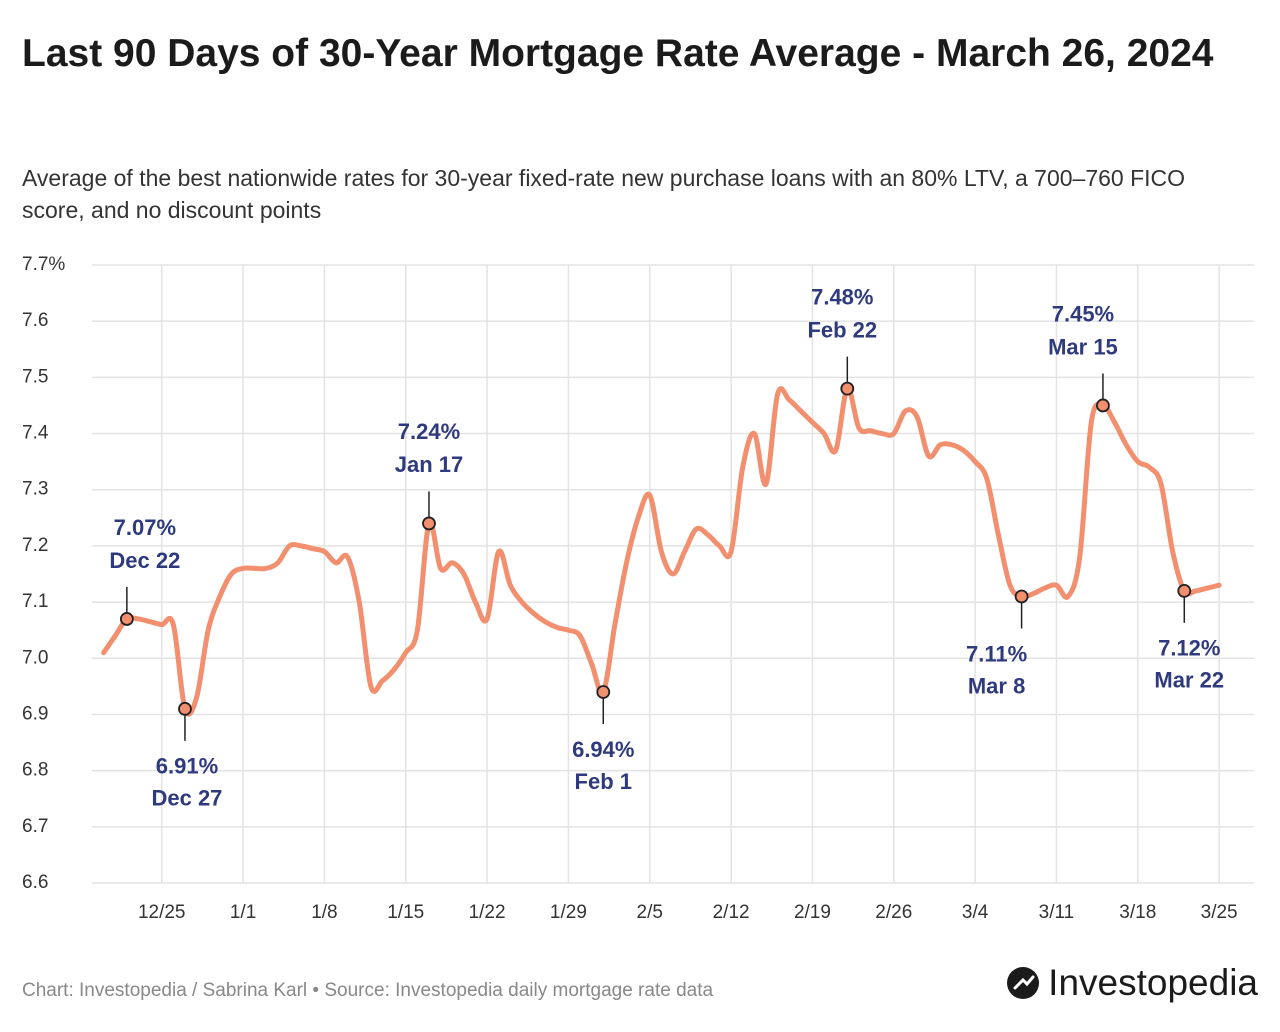 The height and width of the screenshot is (1032, 1280). I want to click on y-tick-label: 7.4, so click(35, 433).